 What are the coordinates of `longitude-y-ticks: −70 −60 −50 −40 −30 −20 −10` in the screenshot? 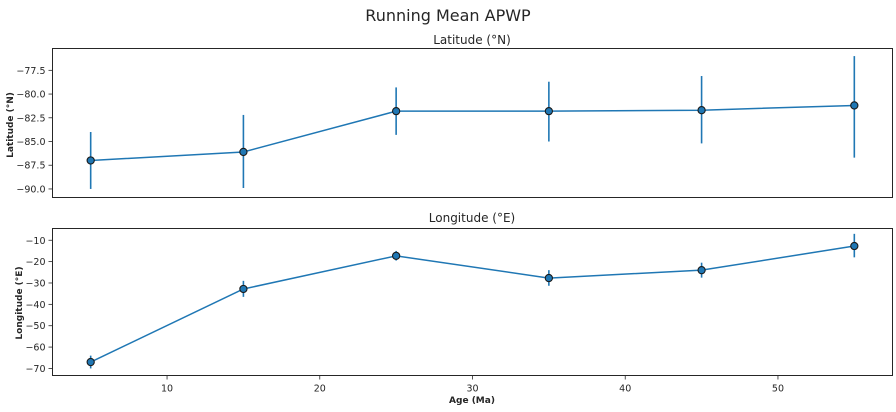 It's located at (39, 305).